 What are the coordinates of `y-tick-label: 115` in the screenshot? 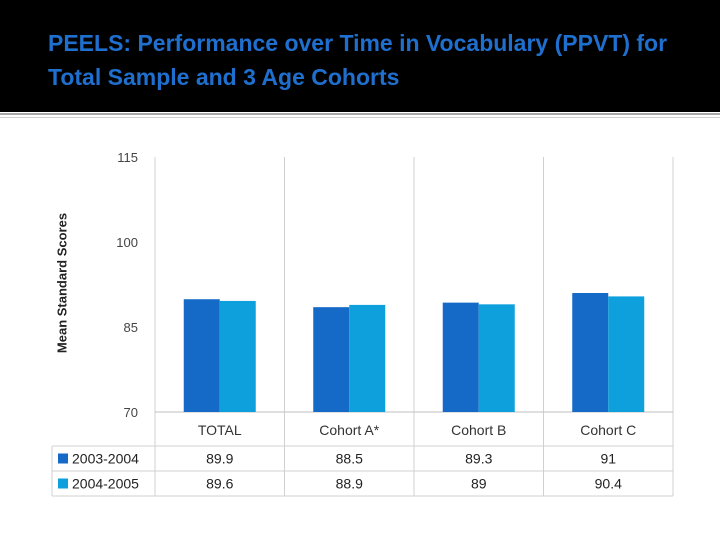 It's located at (127, 157).